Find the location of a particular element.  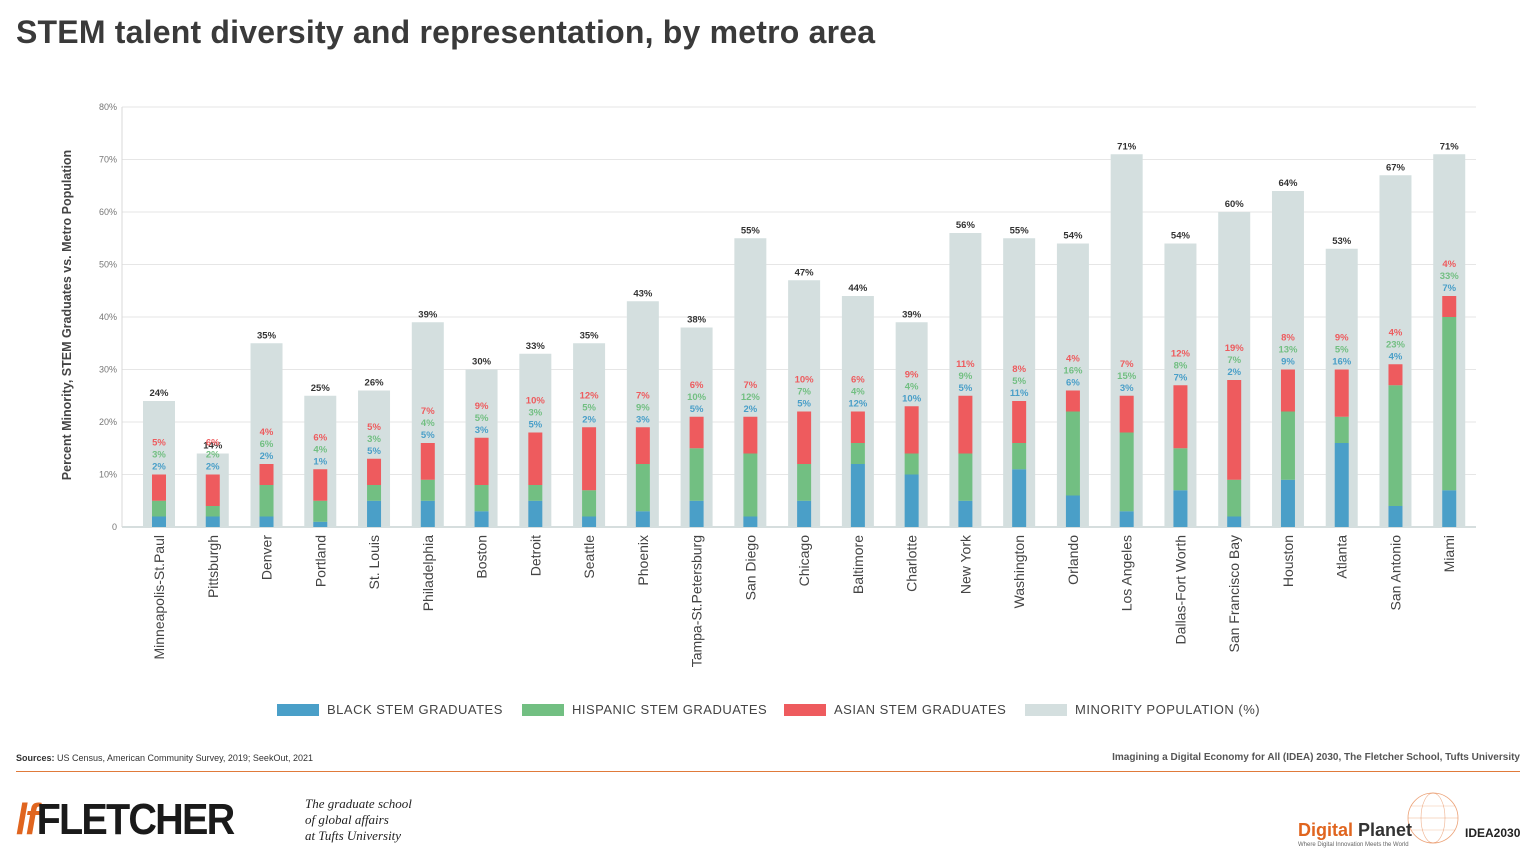

y-tick-label: 40% is located at coordinates (108, 317).